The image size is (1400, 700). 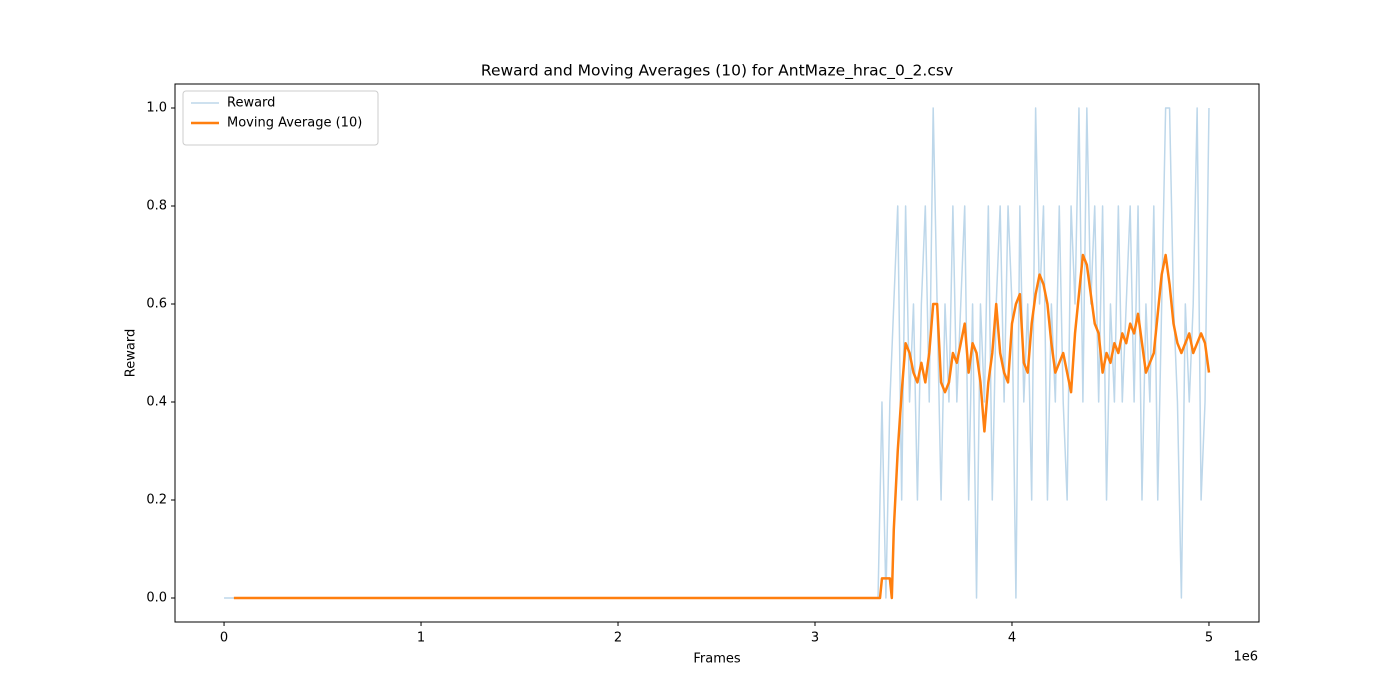 I want to click on x-tick-label: 1, so click(x=421, y=638).